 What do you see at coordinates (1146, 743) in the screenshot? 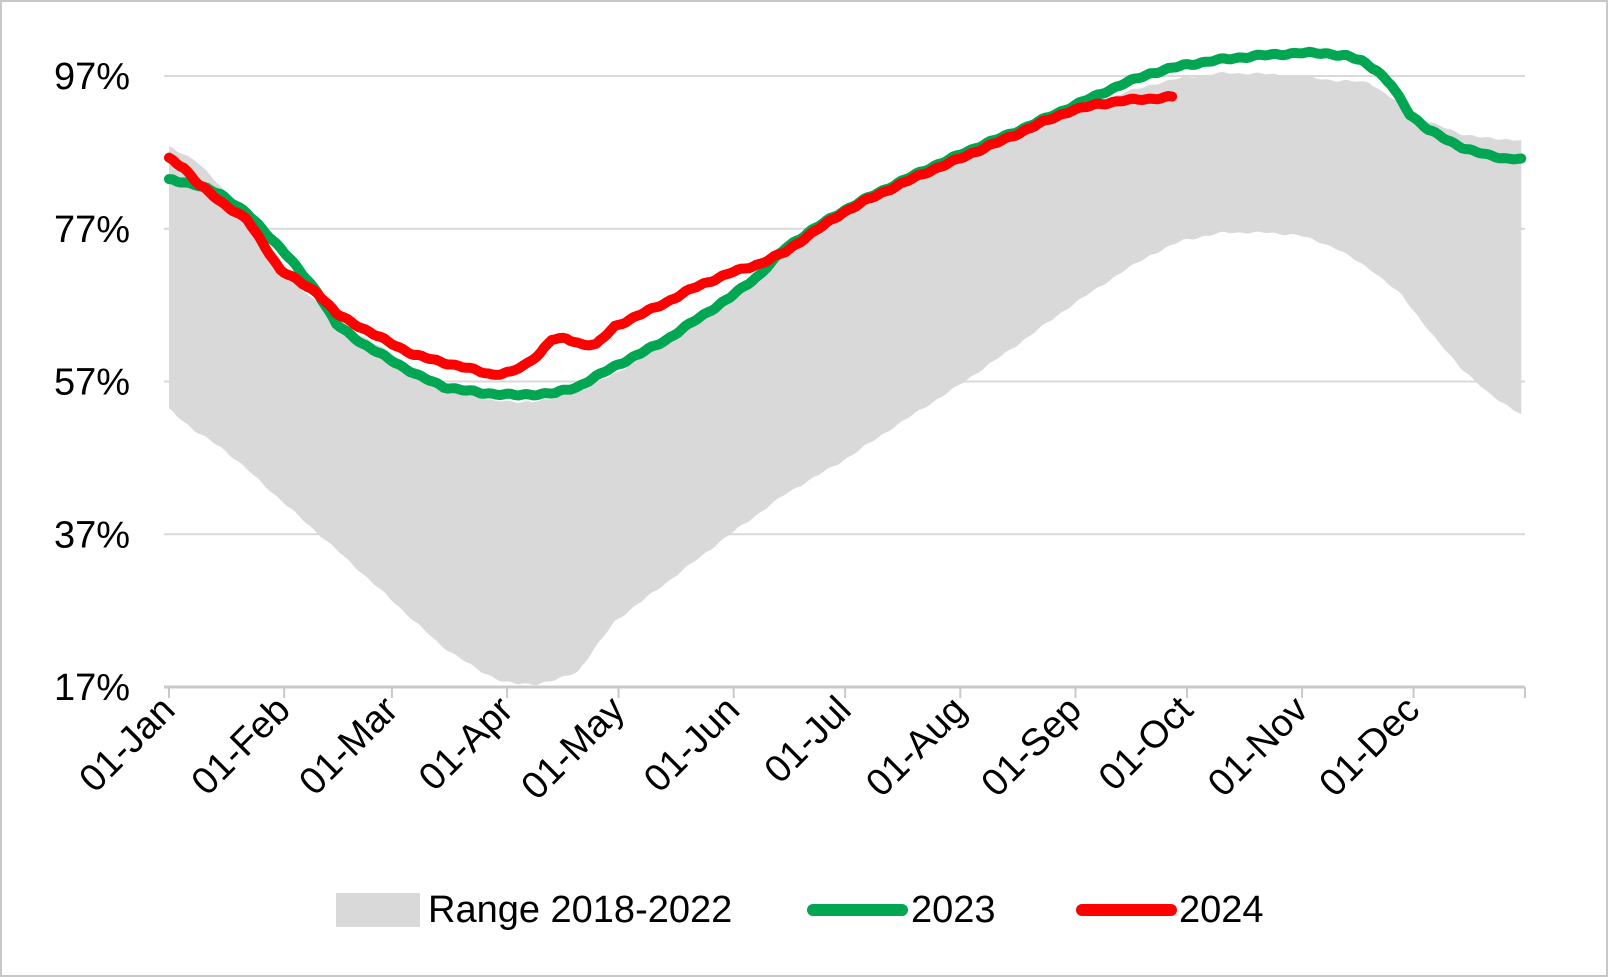
I see `x-tick-label: 01-Oct` at bounding box center [1146, 743].